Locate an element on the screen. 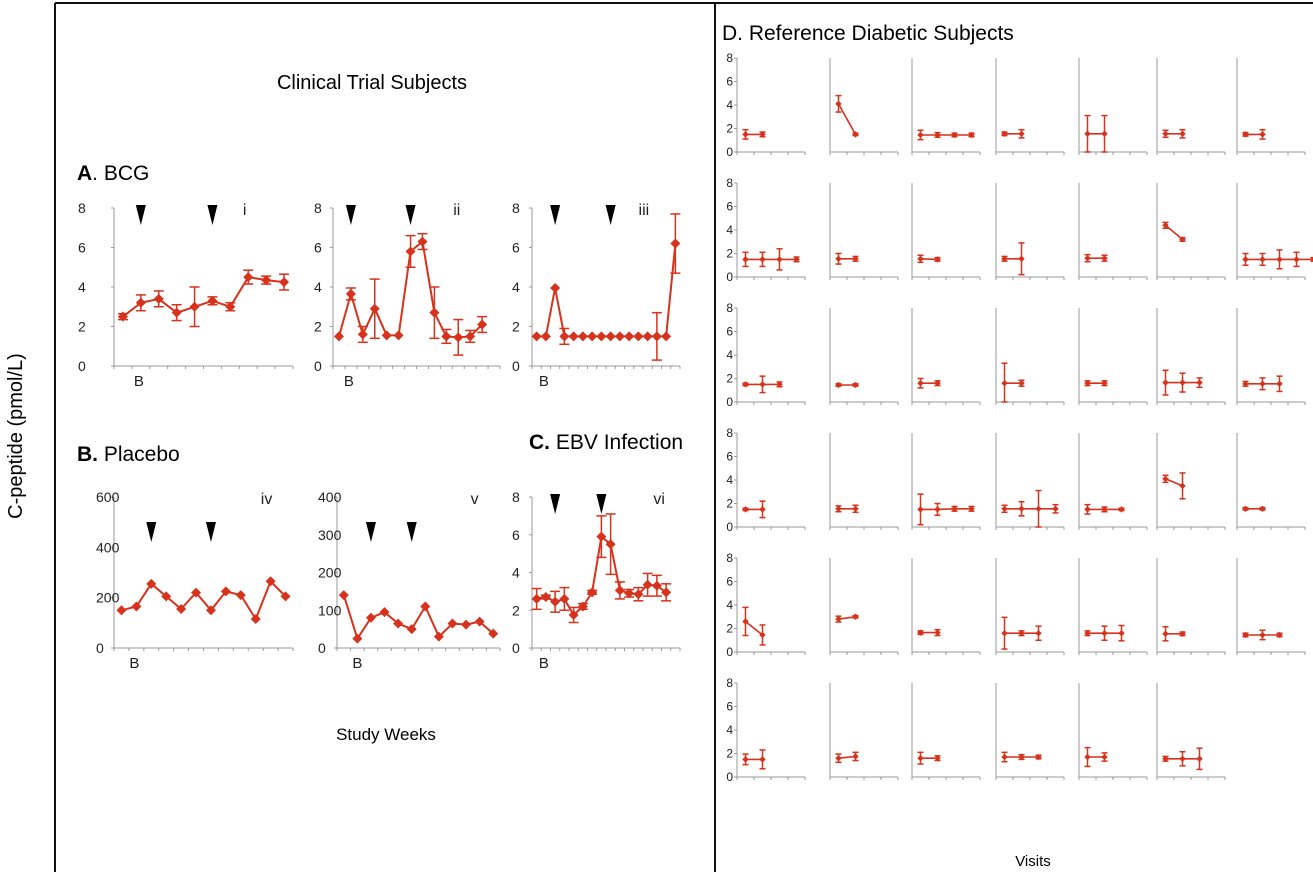 The image size is (1313, 872). chart-panel-v: 0 100 200 300 400 v B is located at coordinates (409, 580).